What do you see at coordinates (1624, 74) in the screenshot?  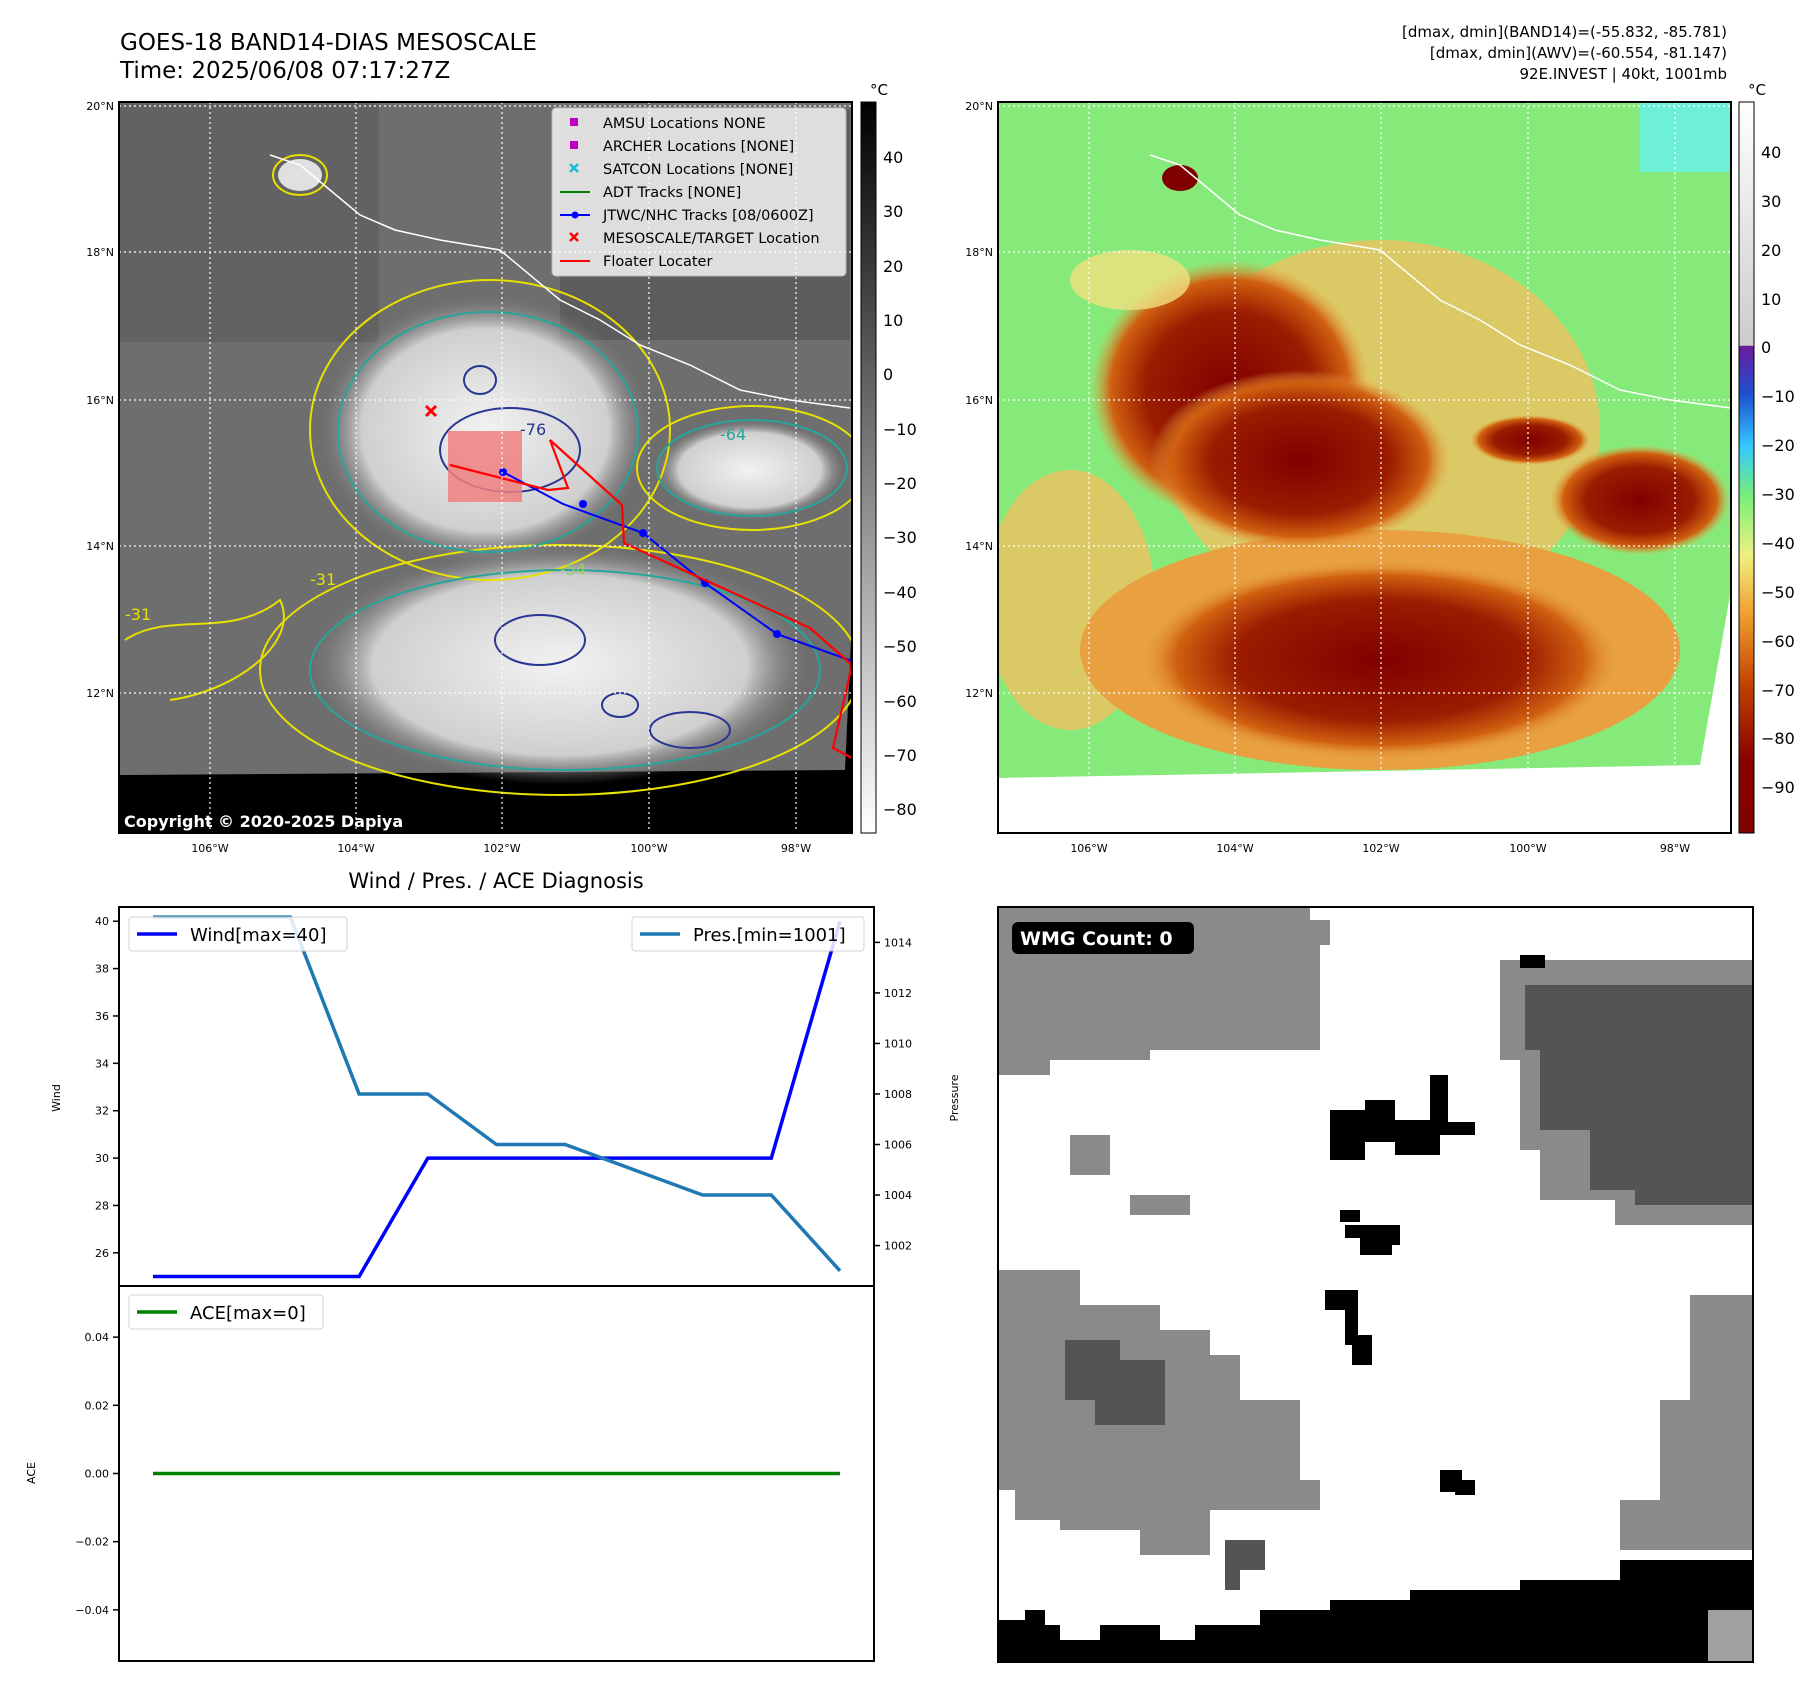 I see `storm-info: 92E.INVEST | 40kt, 1001mb` at bounding box center [1624, 74].